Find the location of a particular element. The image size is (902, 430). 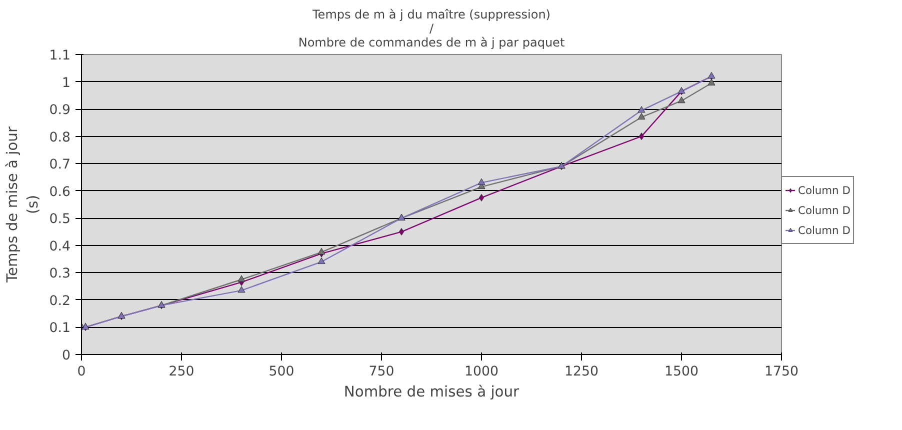

x-tick-label: 1500 is located at coordinates (681, 372).